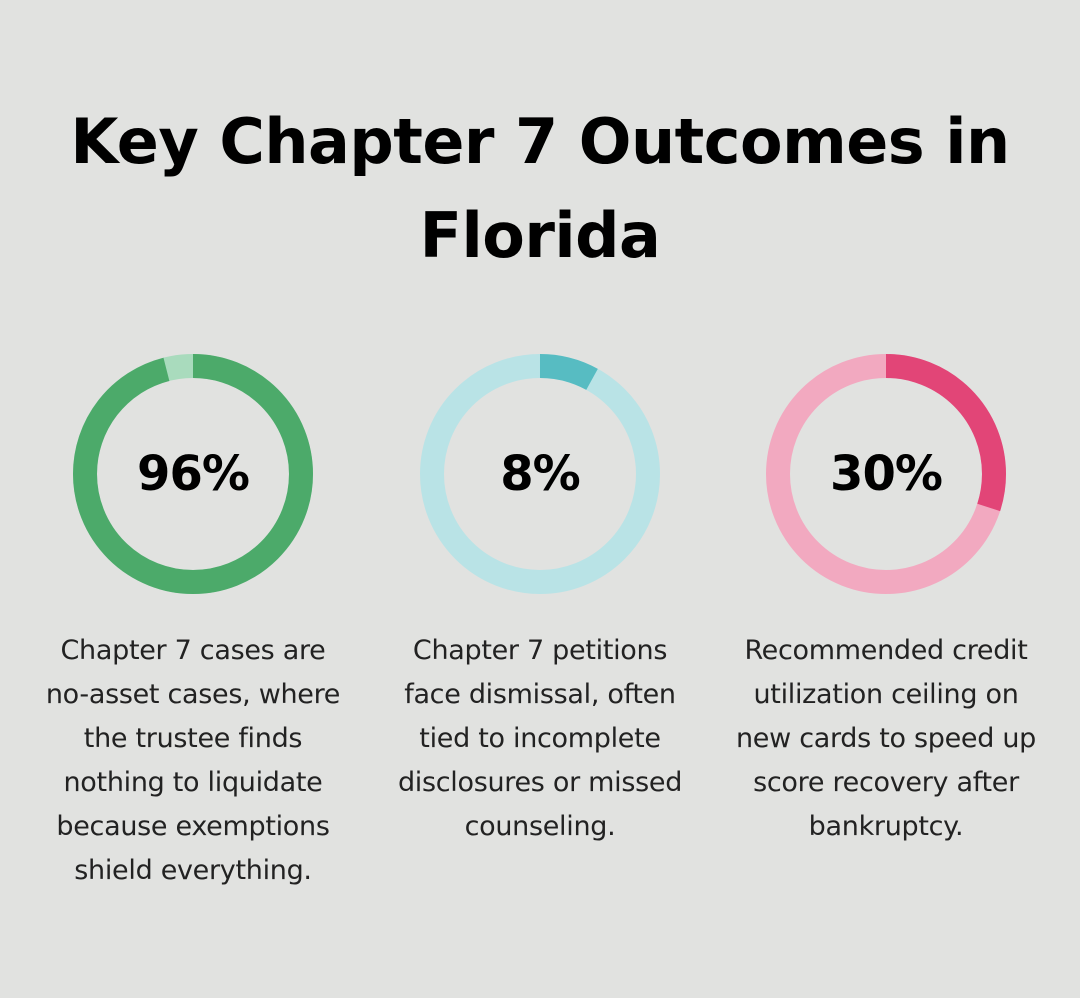 Image resolution: width=1080 pixels, height=998 pixels. I want to click on stat-value-1: 96%, so click(193, 474).